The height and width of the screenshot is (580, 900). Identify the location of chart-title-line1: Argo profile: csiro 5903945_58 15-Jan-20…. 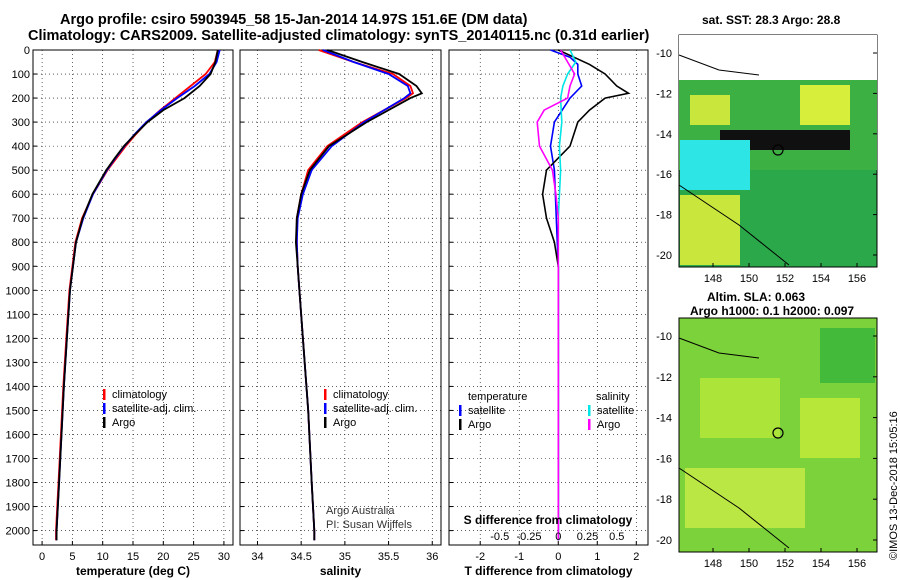
(294, 20).